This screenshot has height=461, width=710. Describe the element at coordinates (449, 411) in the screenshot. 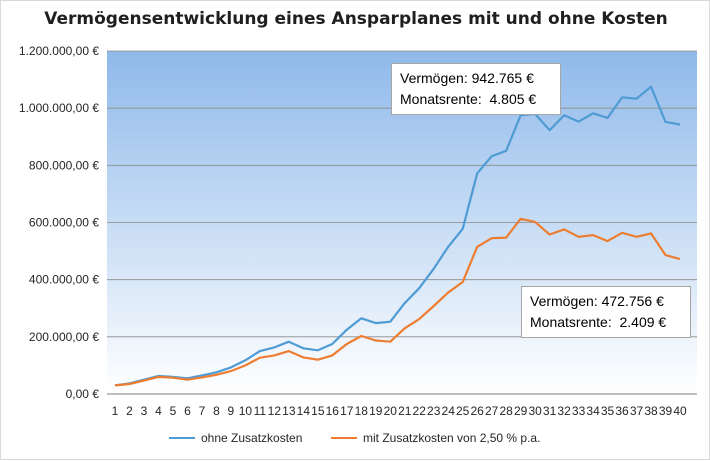

I see `x-tick-label: 24` at that location.